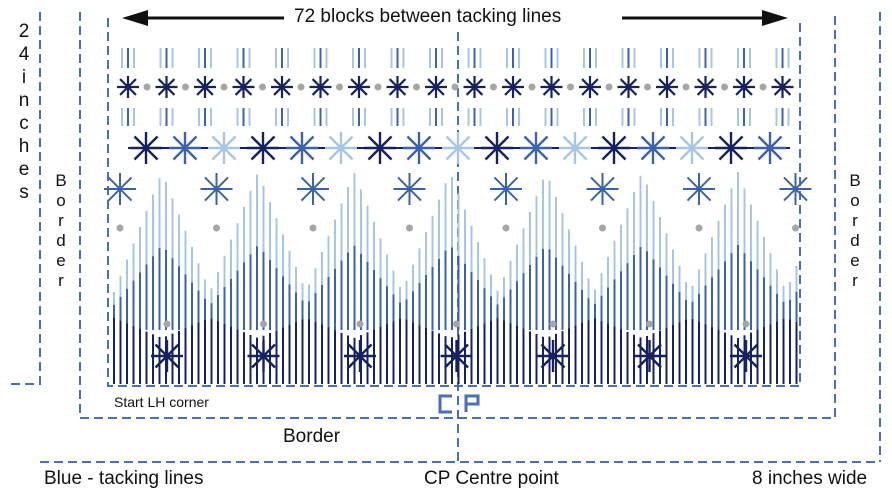  I want to click on label-char: 4, so click(24, 54).